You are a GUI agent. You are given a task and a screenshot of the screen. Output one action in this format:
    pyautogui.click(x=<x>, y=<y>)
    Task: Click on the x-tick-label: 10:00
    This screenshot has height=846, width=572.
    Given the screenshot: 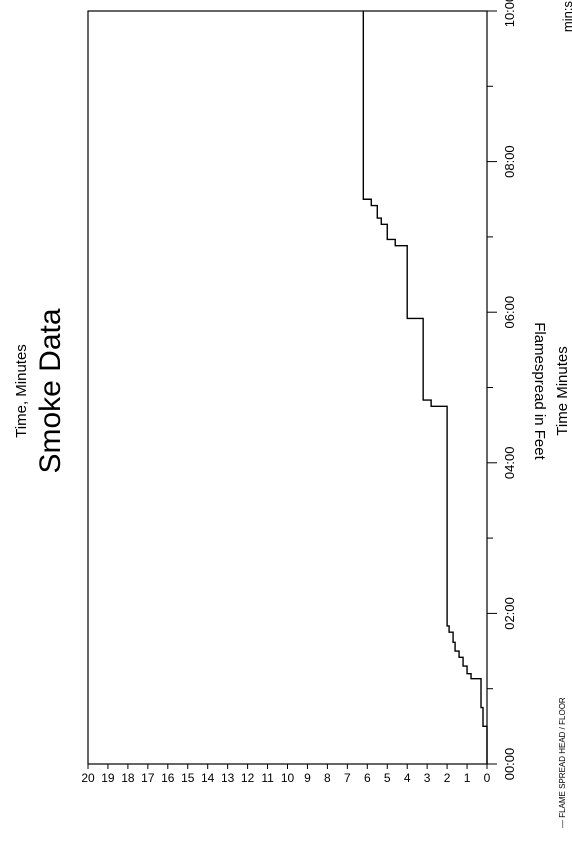 What is the action you would take?
    pyautogui.click(x=509, y=13)
    